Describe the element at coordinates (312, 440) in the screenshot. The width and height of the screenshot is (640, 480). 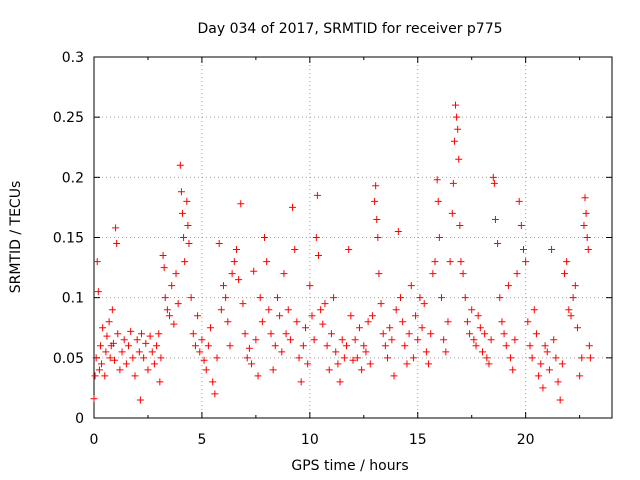
I see `x-tick-labels: 0 5 10 15 20` at that location.